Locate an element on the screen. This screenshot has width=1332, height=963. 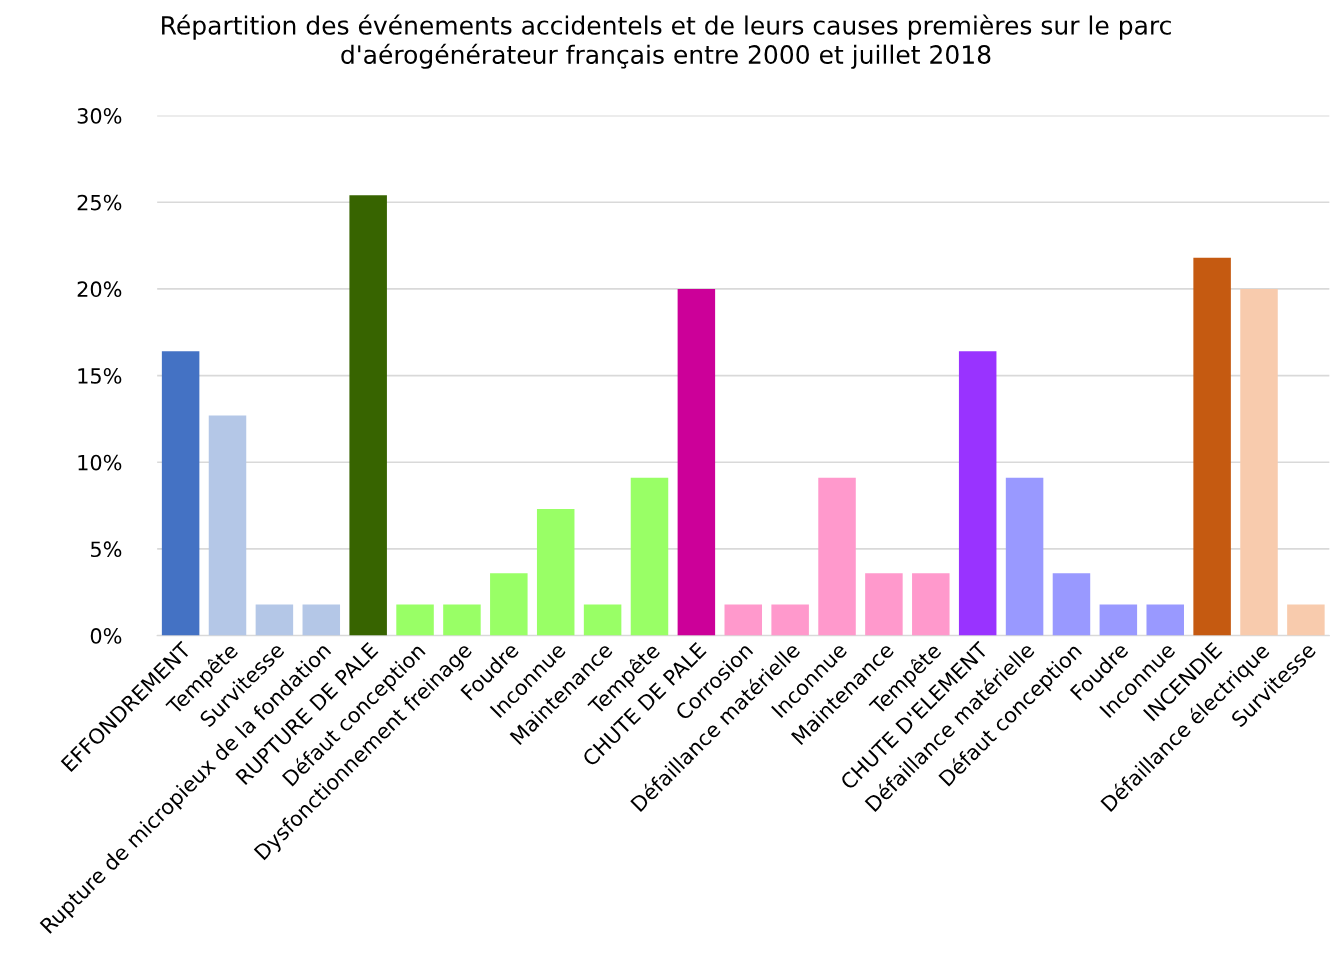
y-tick-label: 10% is located at coordinates (100, 462).